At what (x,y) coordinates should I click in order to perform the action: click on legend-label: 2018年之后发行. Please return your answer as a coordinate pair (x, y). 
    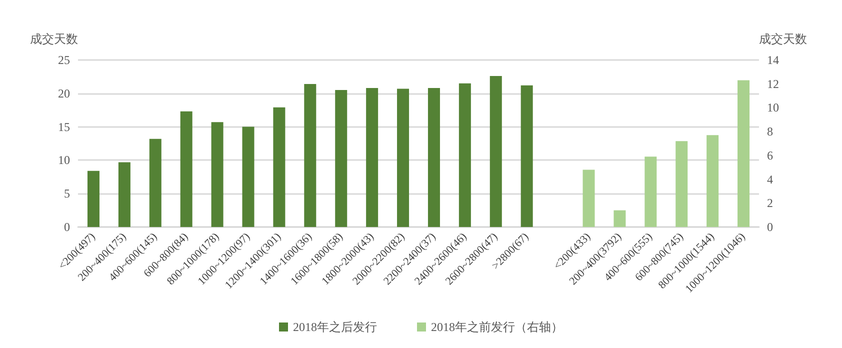
    Looking at the image, I should click on (335, 327).